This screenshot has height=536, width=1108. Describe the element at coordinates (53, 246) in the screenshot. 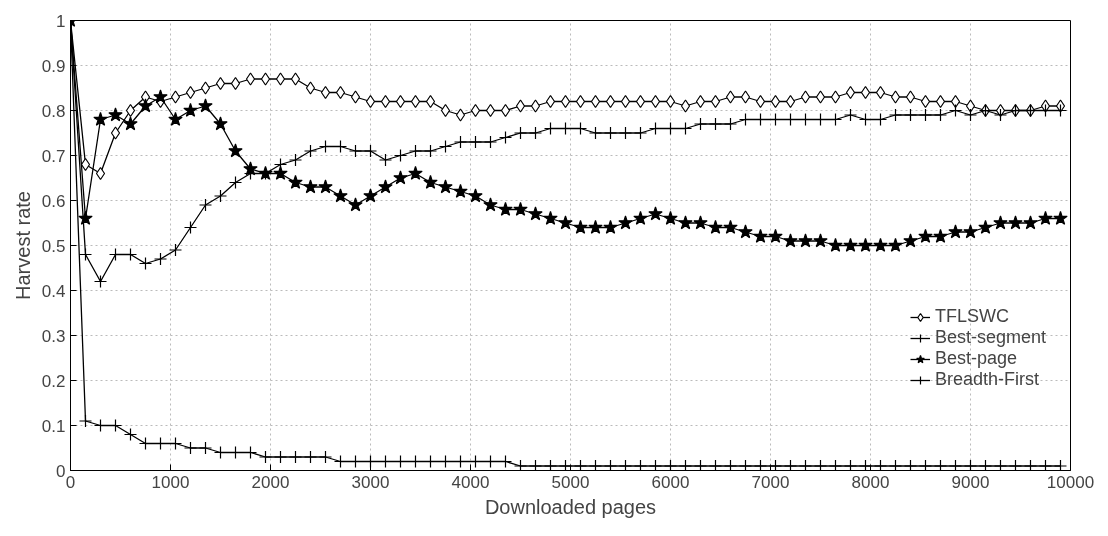

I see `y-tick-label: 0.5` at that location.